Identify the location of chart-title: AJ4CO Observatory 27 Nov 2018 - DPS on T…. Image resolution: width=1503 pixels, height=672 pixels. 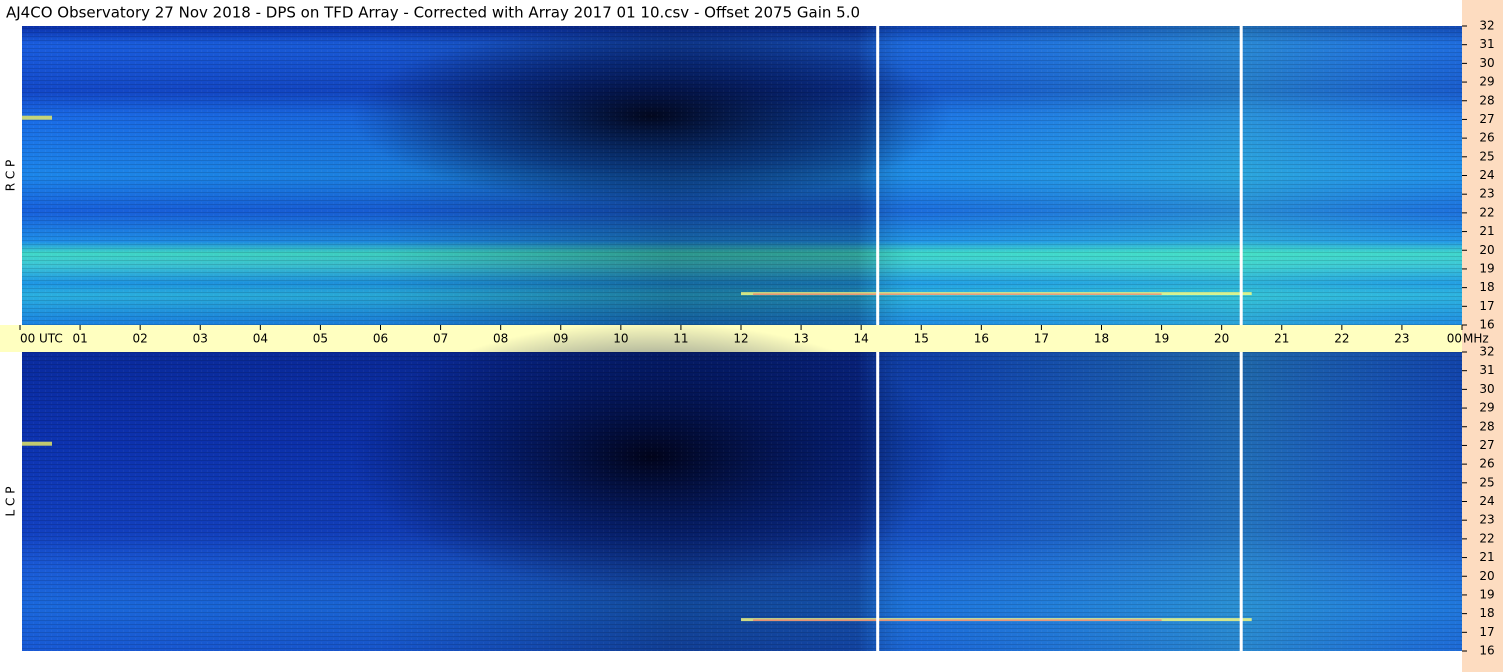
(433, 13).